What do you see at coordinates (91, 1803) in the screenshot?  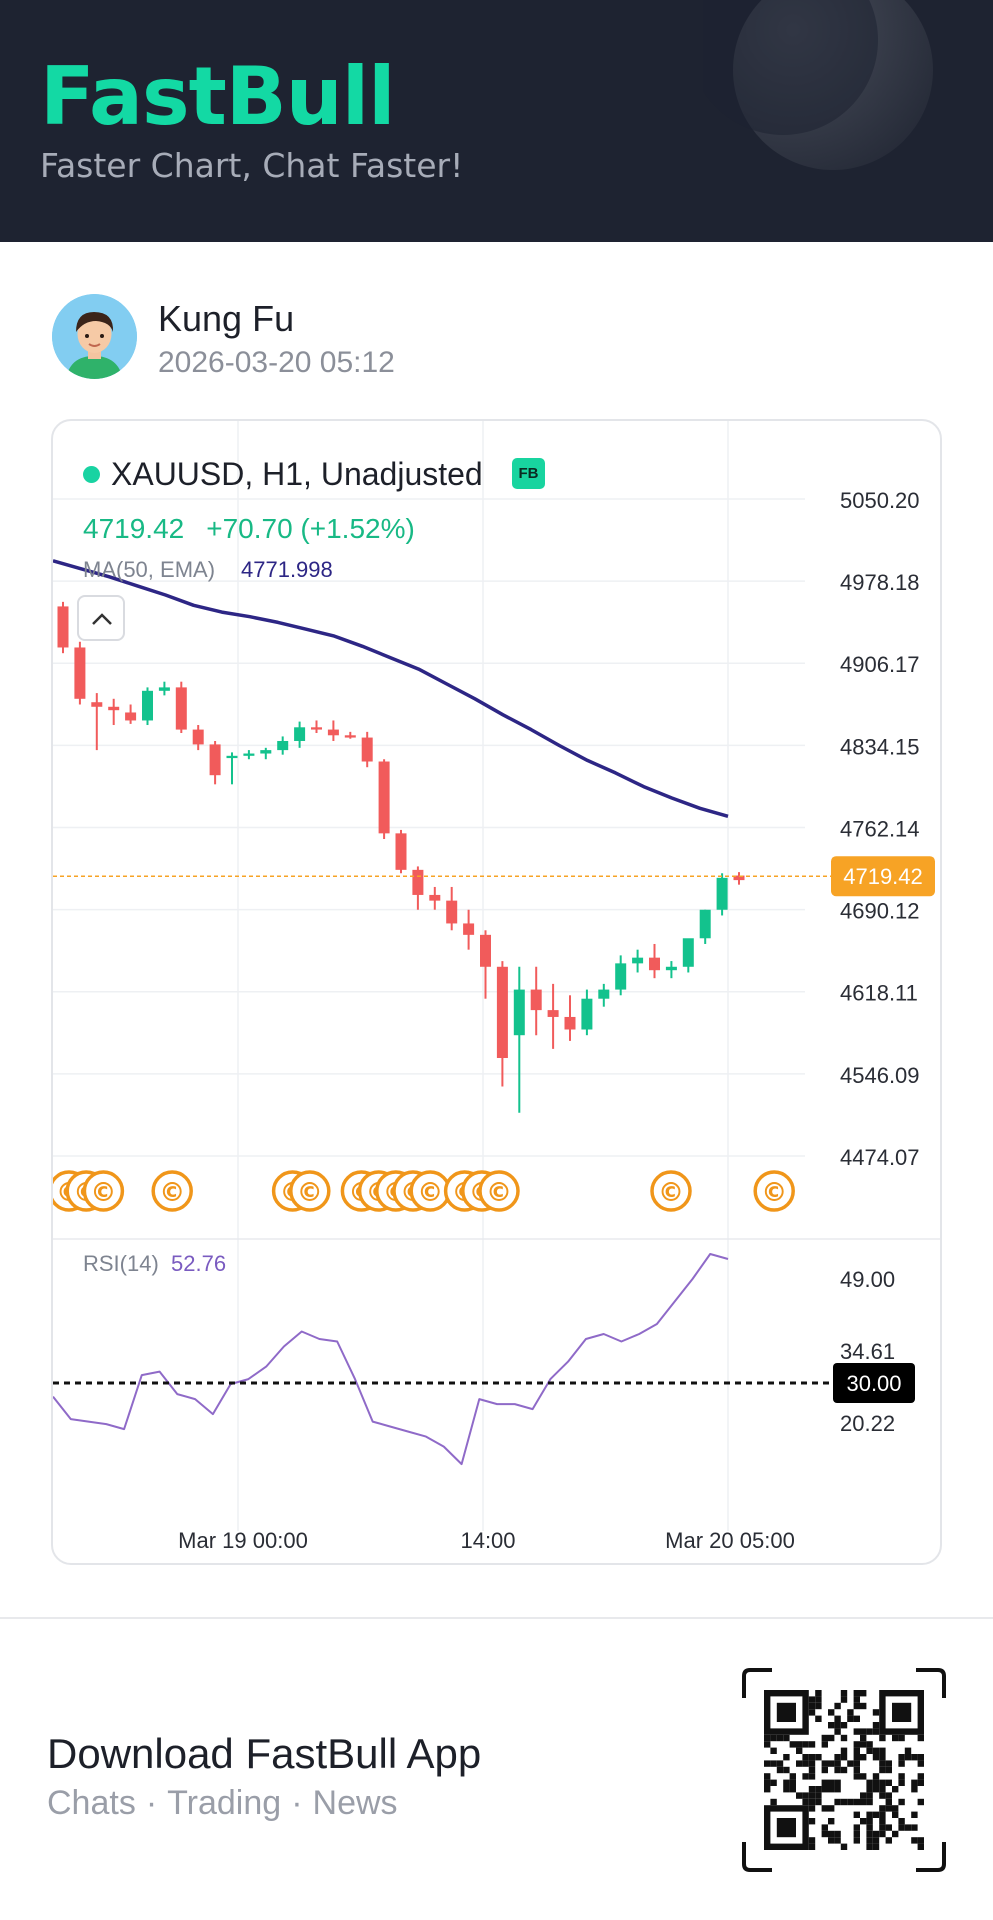 I see `subtitle-chats: Chats` at bounding box center [91, 1803].